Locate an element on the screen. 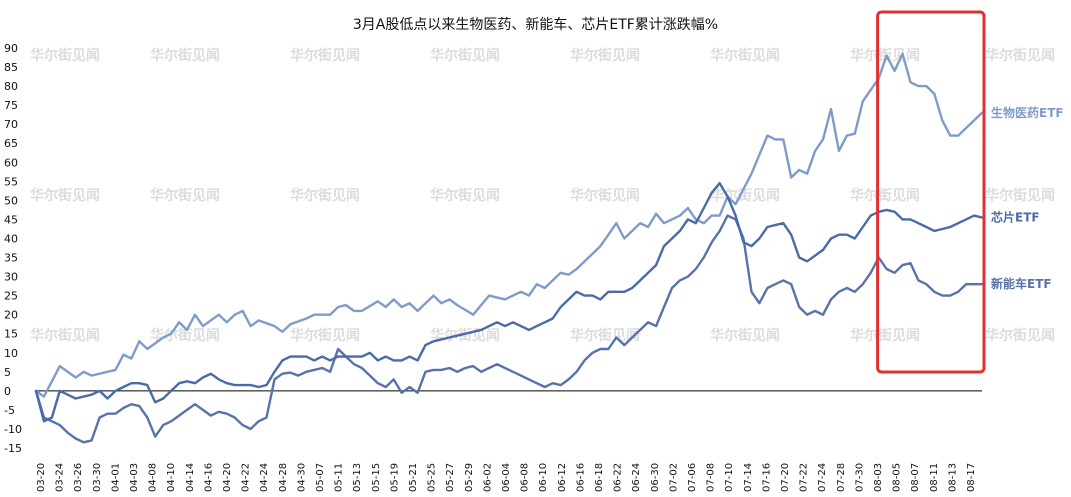  y-tick-label: -10 is located at coordinates (13, 429).